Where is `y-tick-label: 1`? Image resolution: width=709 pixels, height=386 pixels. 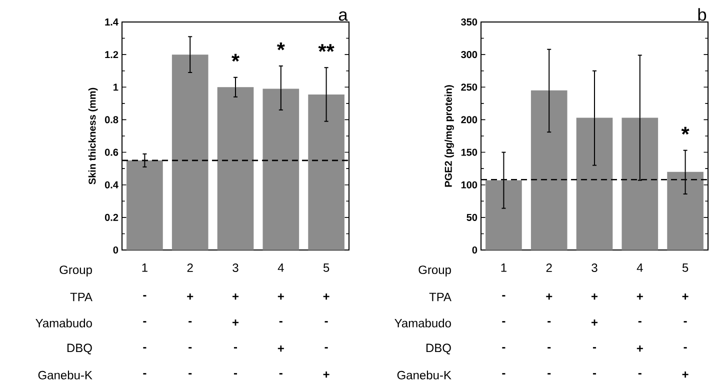
y-tick-label: 1 is located at coordinates (116, 87).